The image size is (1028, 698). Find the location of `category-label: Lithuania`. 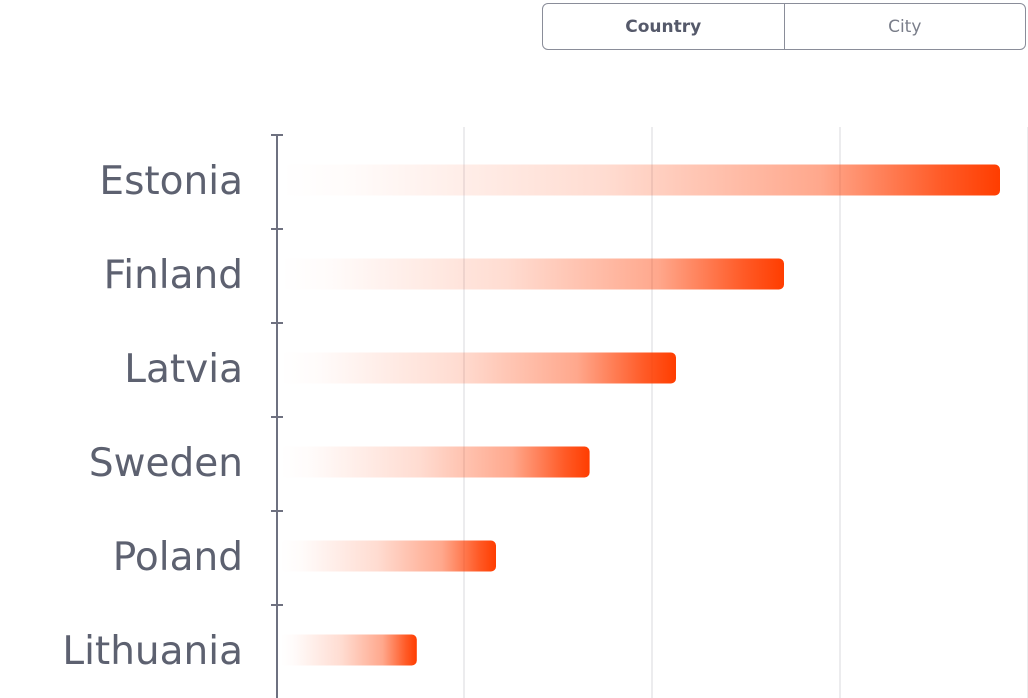

category-label: Lithuania is located at coordinates (152, 651).